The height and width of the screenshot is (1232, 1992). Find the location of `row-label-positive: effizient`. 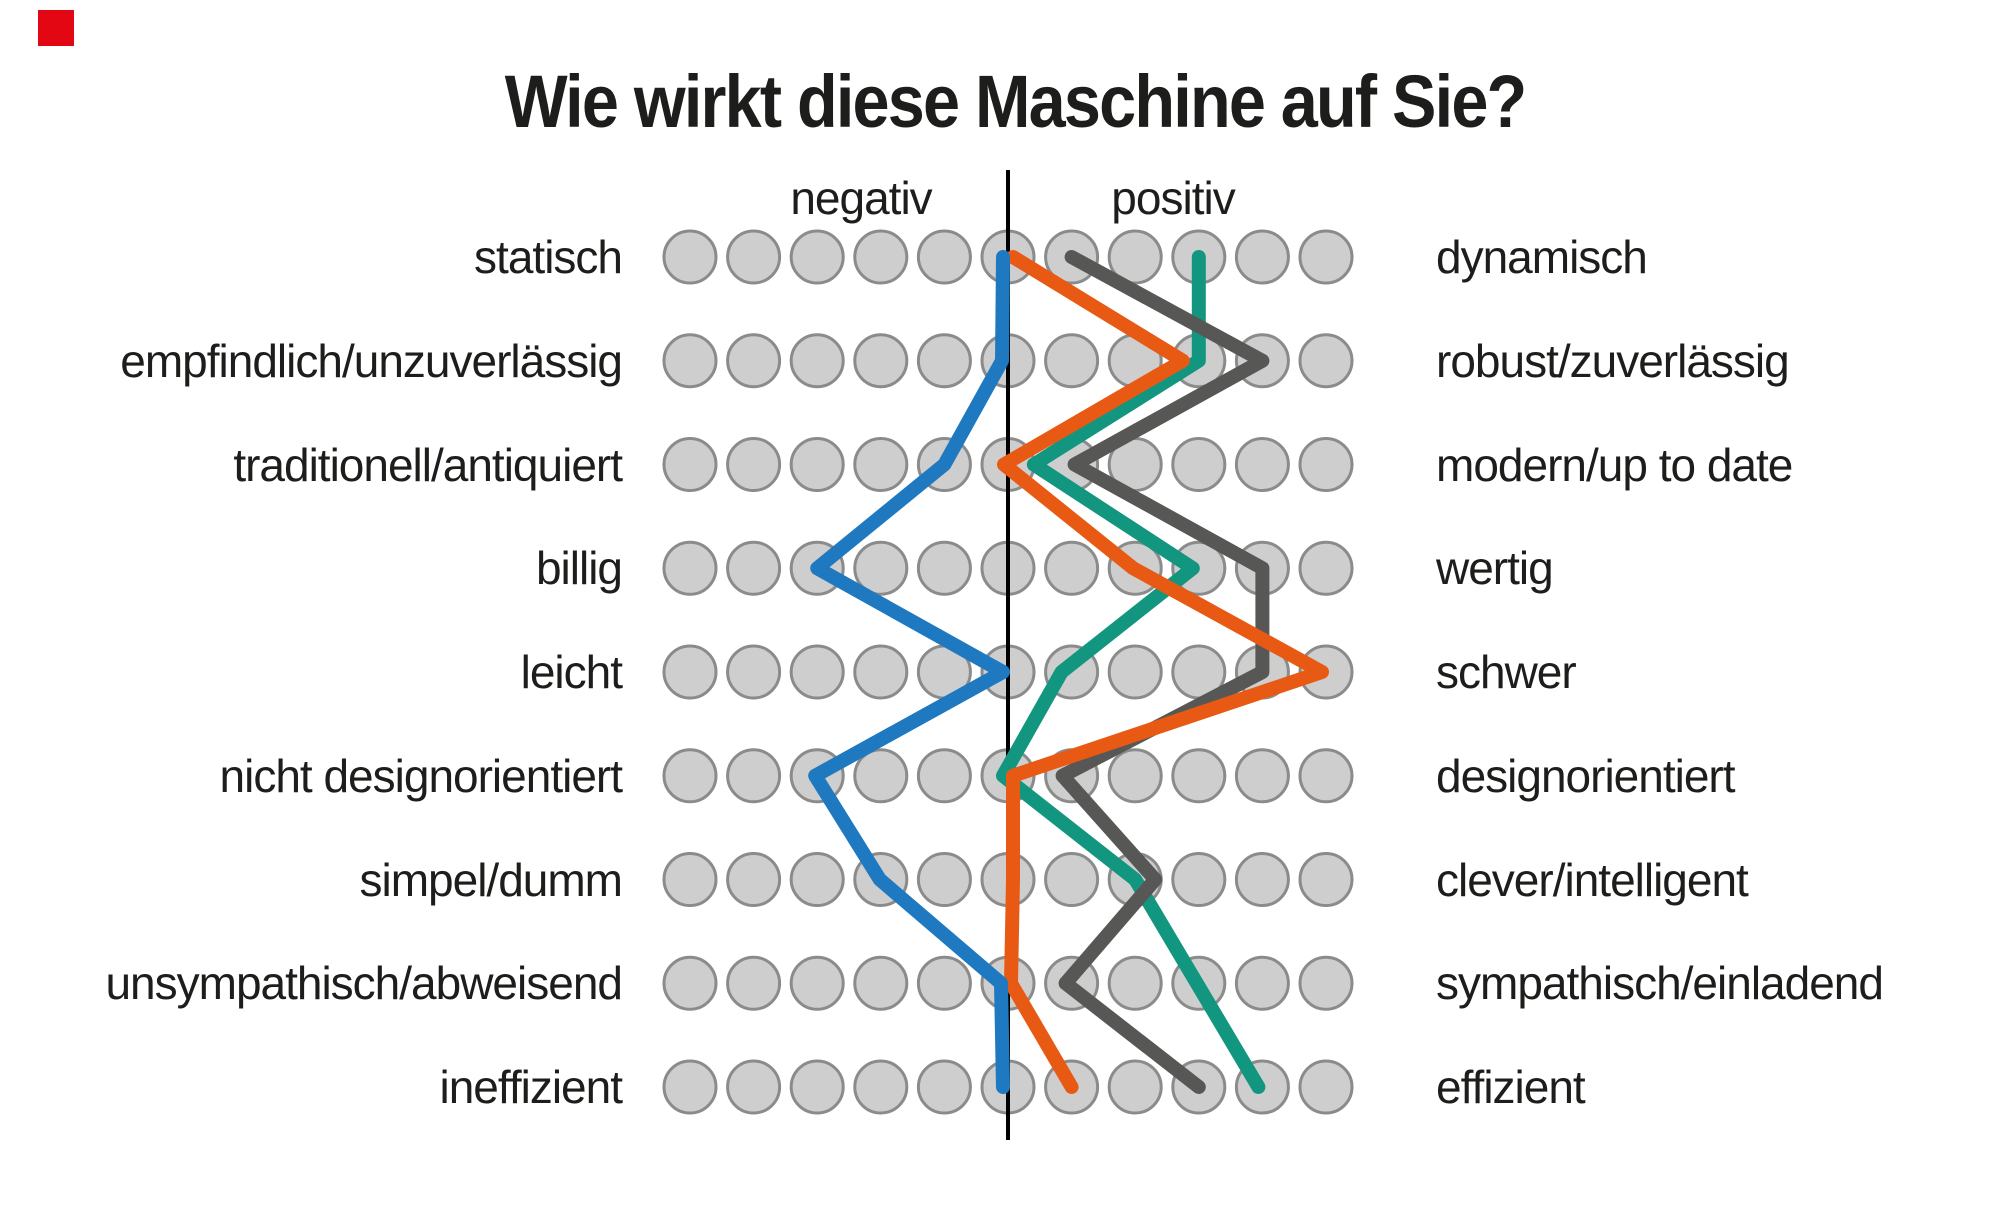

row-label-positive: effizient is located at coordinates (1511, 1087).